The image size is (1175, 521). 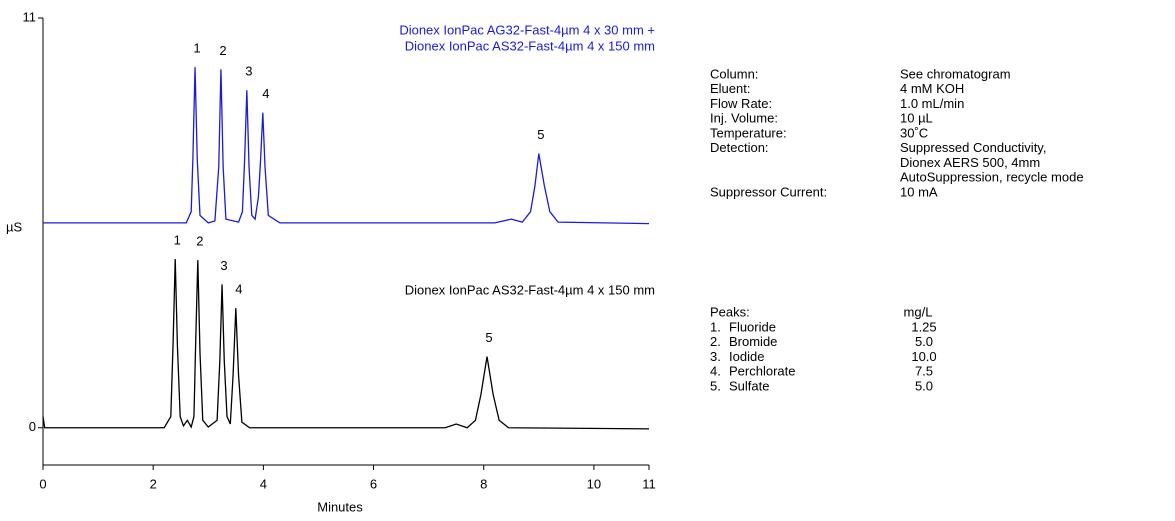 I want to click on y-tick-label: 0, so click(x=32, y=426).